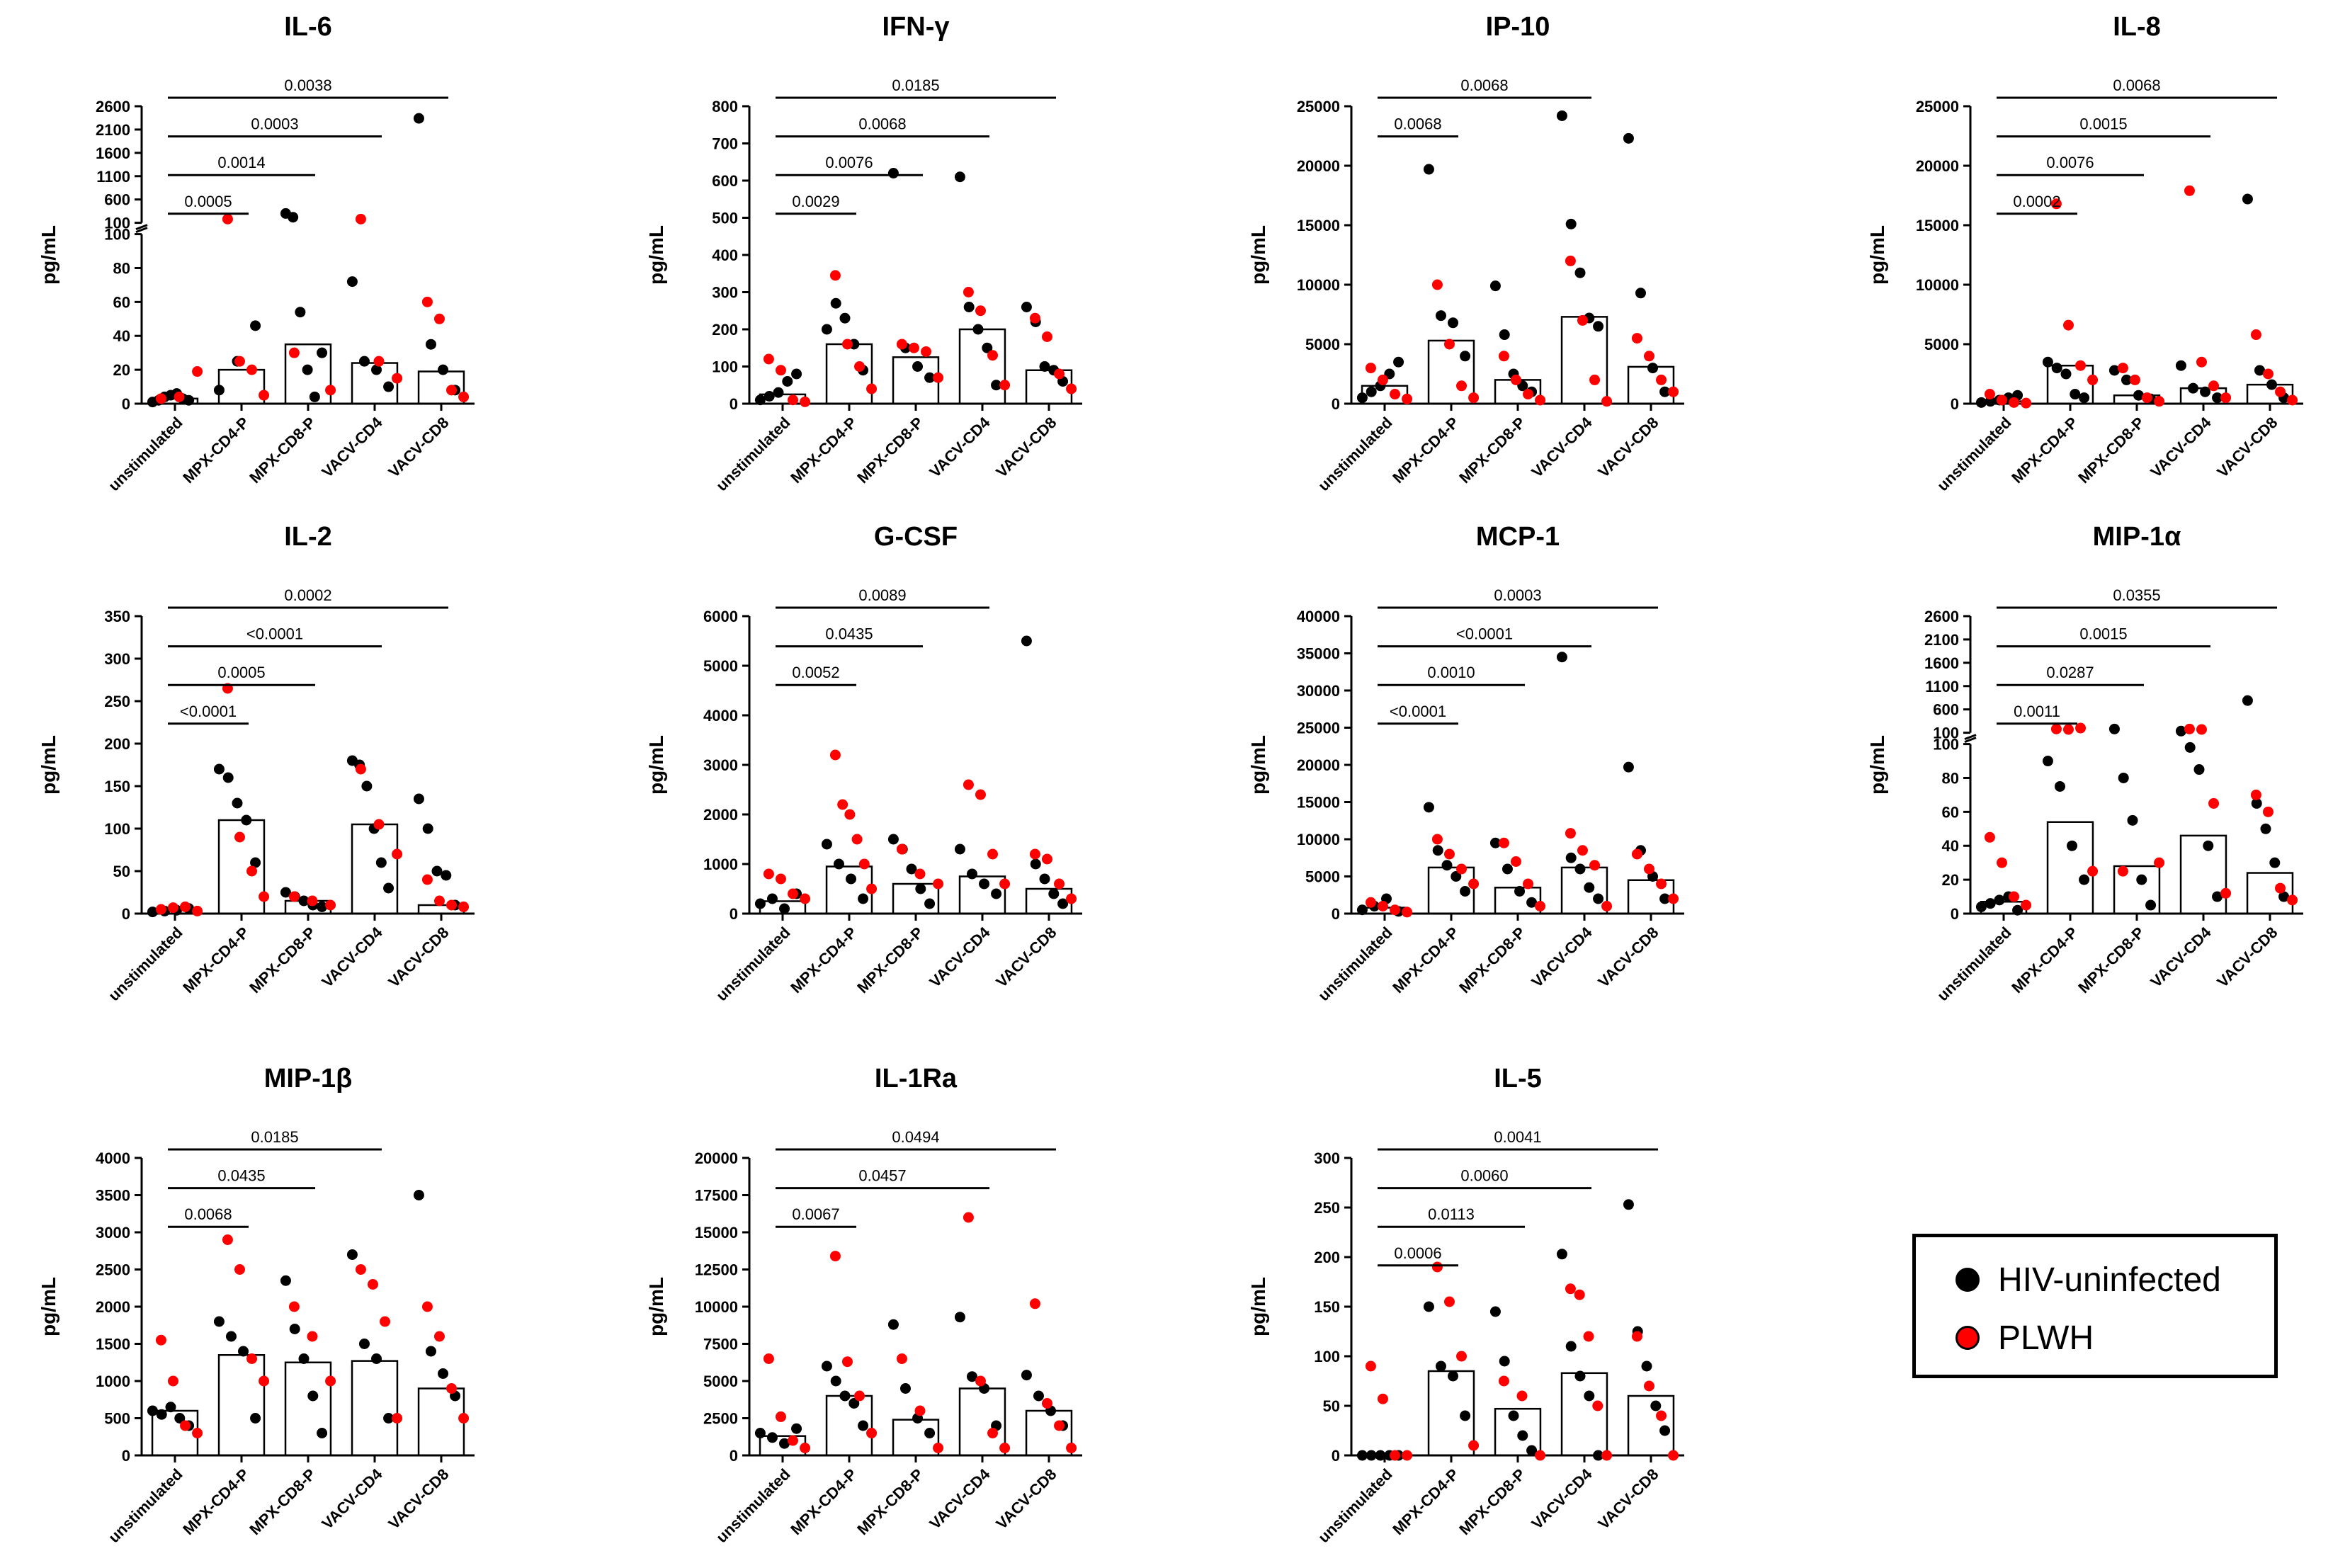 The width and height of the screenshot is (2350, 1568). Describe the element at coordinates (308, 27) in the screenshot. I see `chart-title: IL-6` at that location.